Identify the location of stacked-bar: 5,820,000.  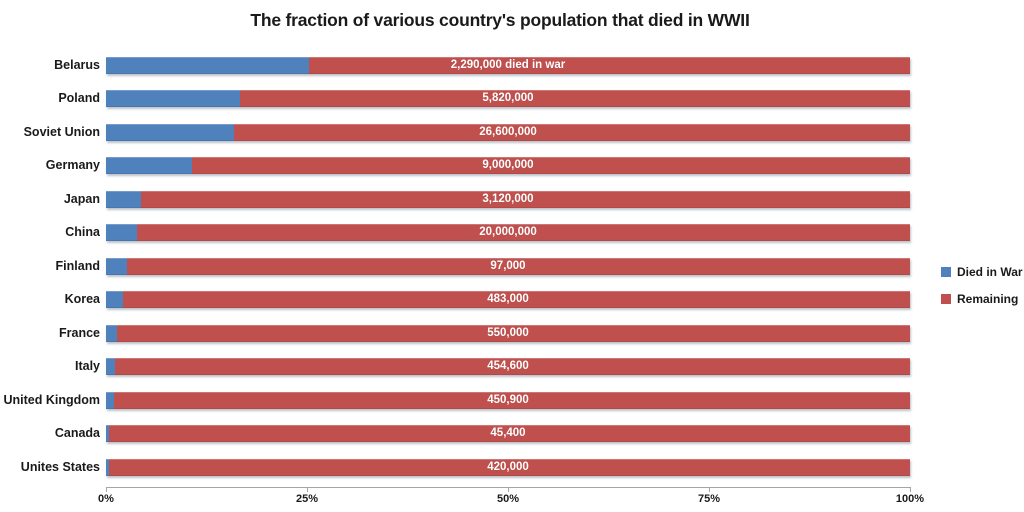
(508, 98).